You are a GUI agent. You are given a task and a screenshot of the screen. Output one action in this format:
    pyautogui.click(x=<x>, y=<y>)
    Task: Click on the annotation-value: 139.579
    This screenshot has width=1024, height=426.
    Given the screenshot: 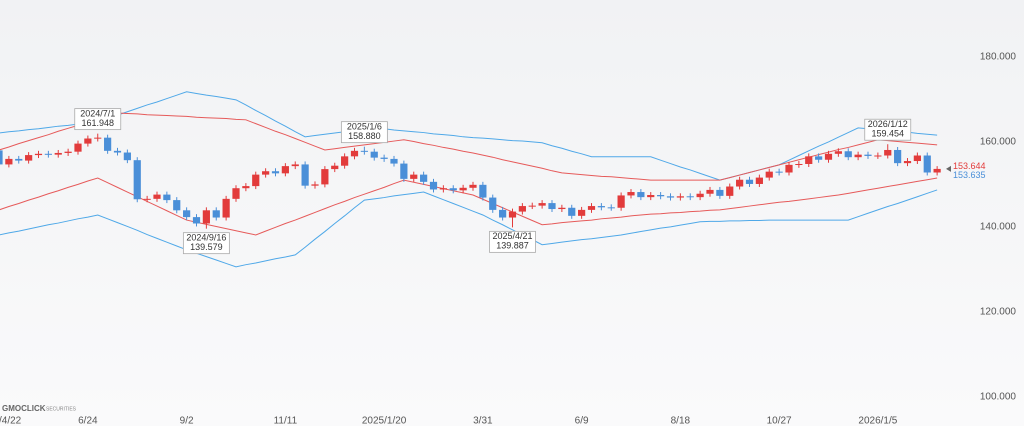 What is the action you would take?
    pyautogui.click(x=206, y=247)
    